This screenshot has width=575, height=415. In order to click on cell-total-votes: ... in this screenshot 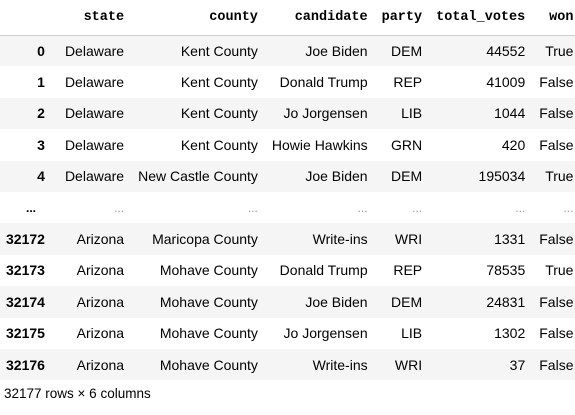, I will do `click(520, 207)`.